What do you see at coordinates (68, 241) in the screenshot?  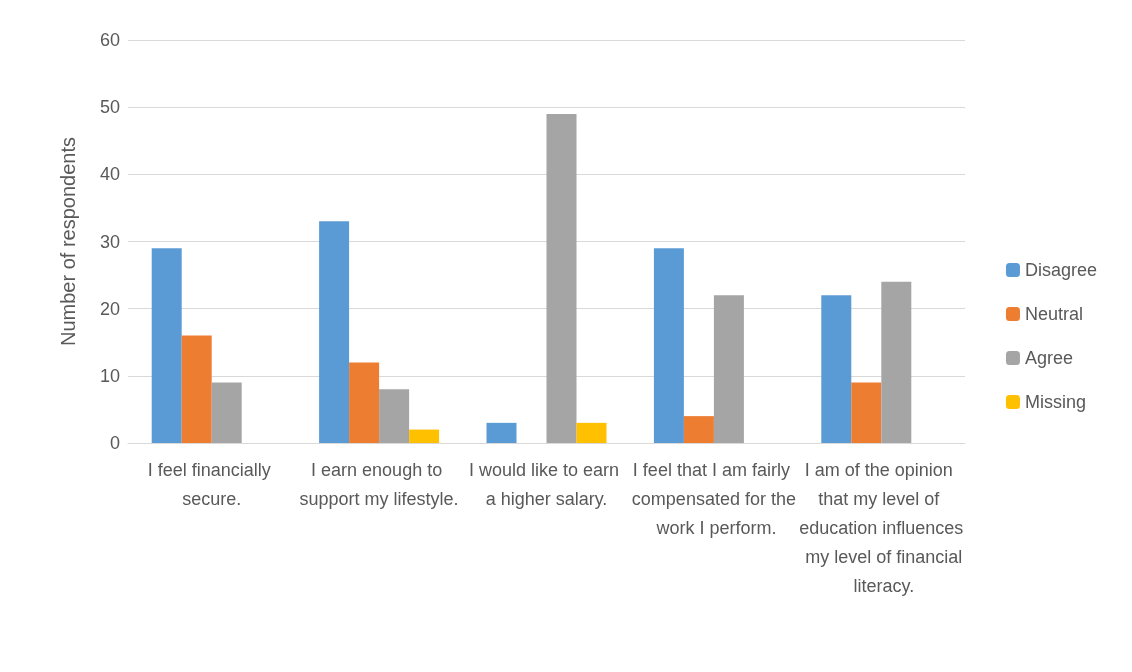 I see `y-axis-title: Number of respondents` at bounding box center [68, 241].